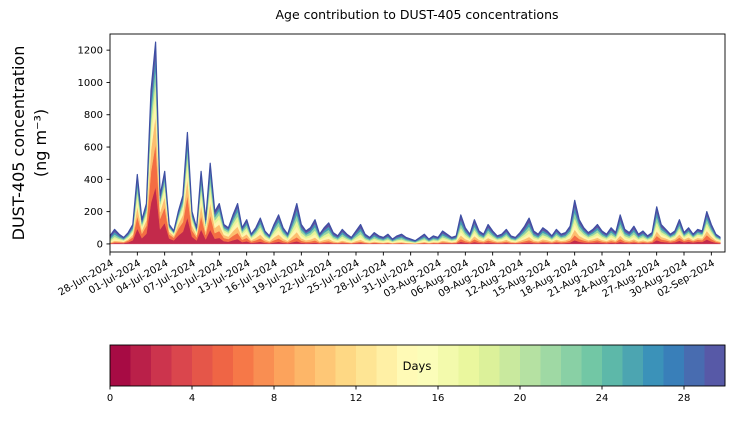 The width and height of the screenshot is (739, 425). I want to click on y-tick-label: 200, so click(93, 212).